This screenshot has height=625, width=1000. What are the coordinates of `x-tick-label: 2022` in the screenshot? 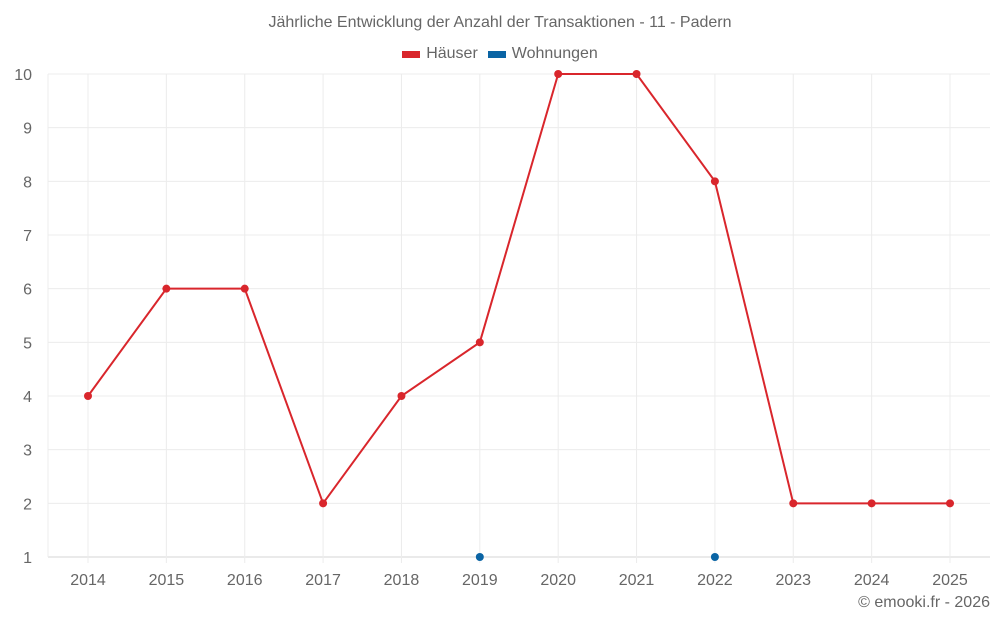 It's located at (715, 580).